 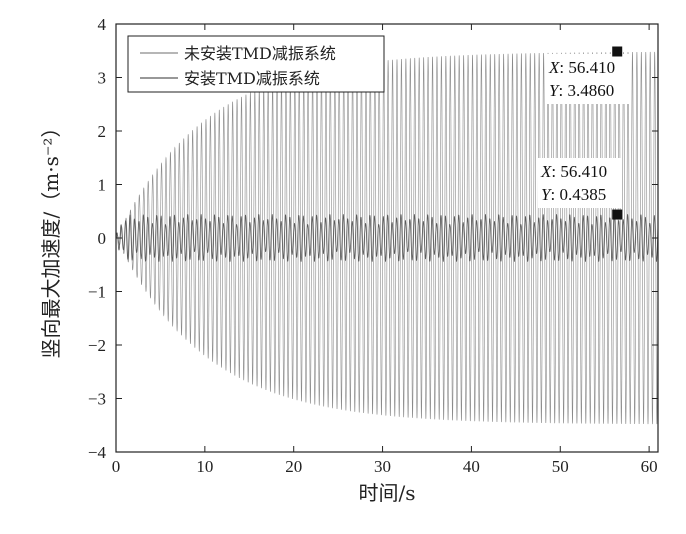 I want to click on datatip-y-line: Y: 0.4385, so click(x=573, y=194).